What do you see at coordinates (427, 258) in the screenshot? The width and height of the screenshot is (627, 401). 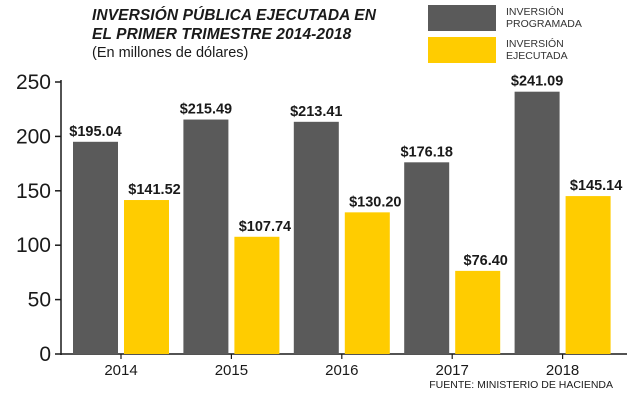 I see `bar-programada-2017` at bounding box center [427, 258].